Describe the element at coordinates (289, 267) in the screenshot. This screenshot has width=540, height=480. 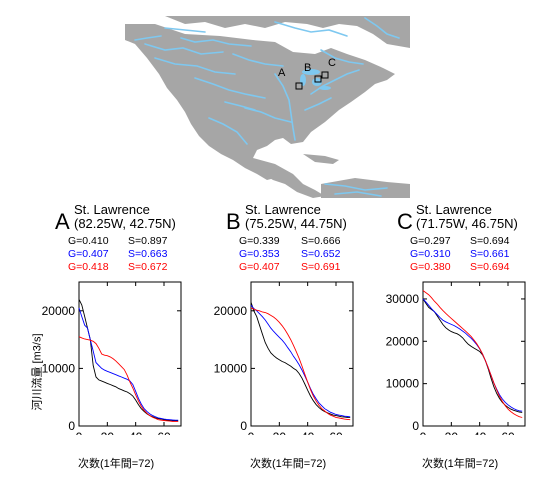
I see `stats-row-red-b: G=0.407 S=0.691` at that location.